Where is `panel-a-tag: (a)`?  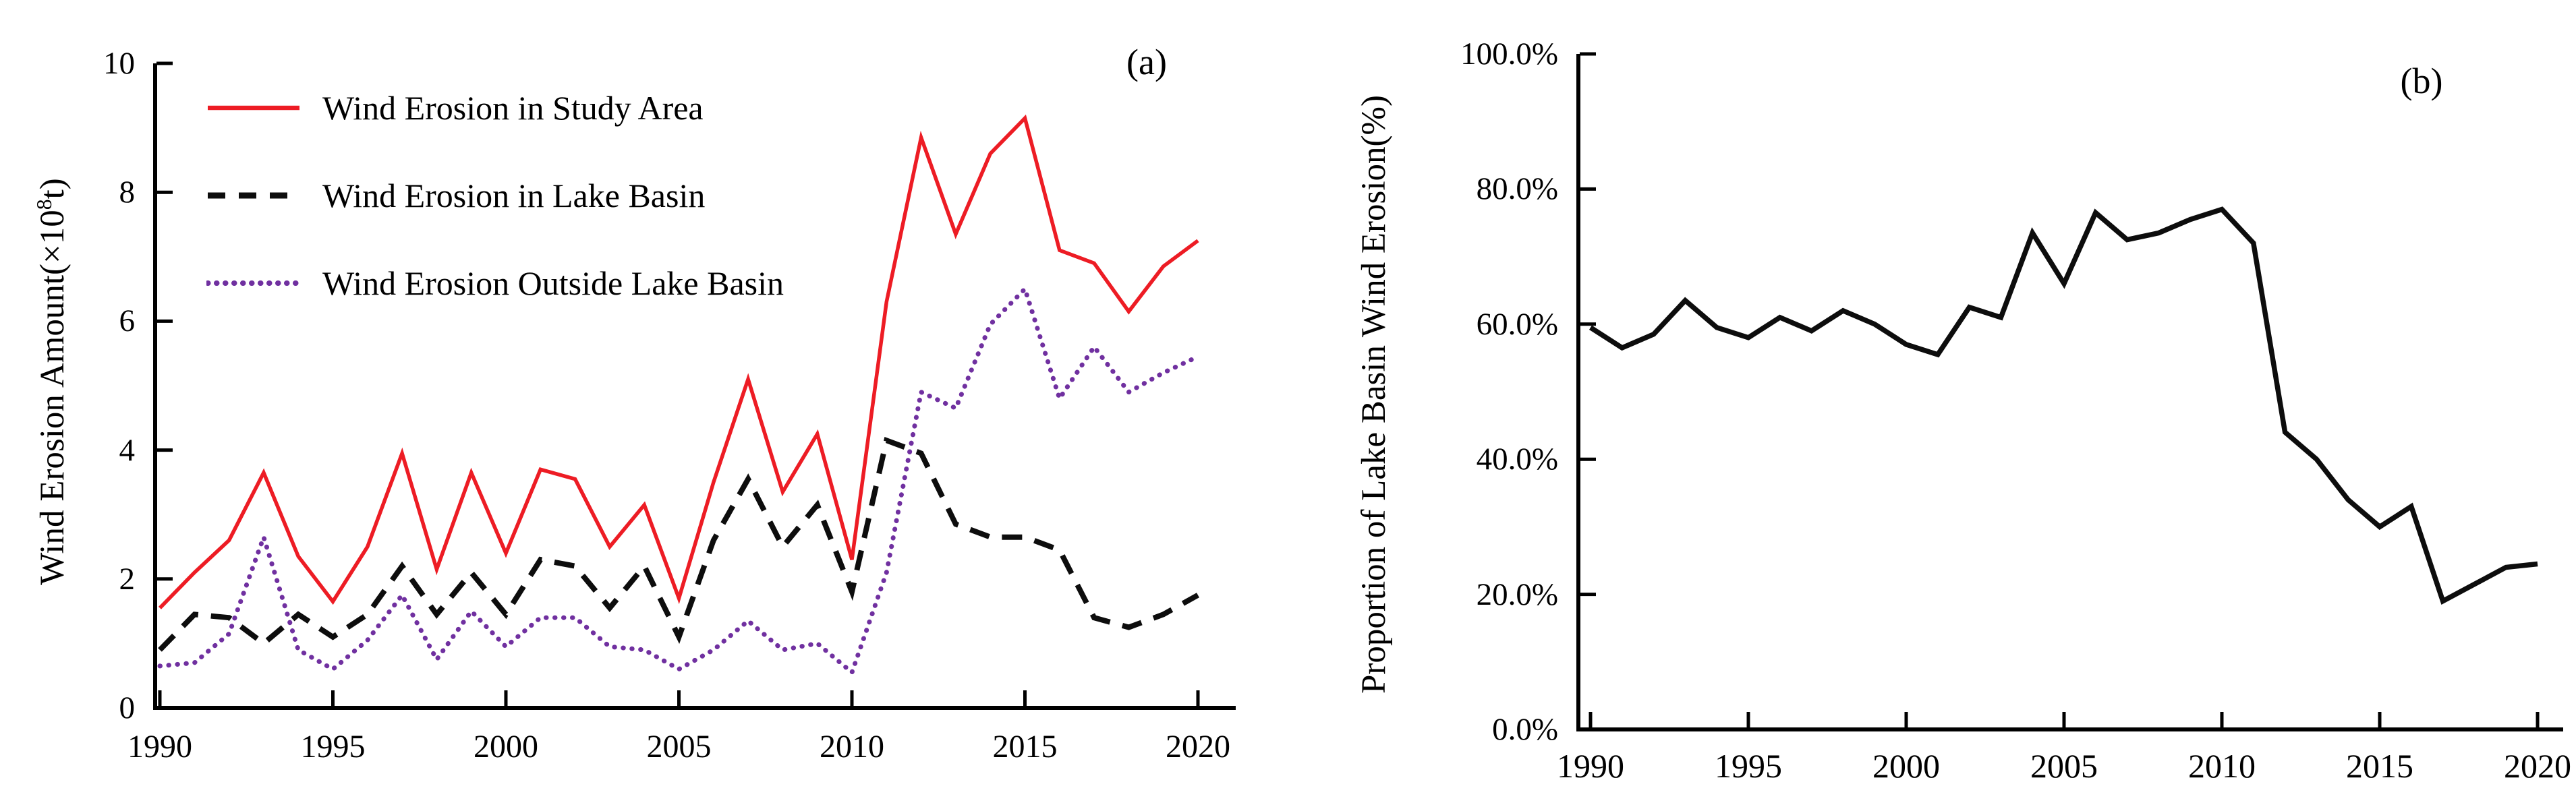
panel-a-tag: (a) is located at coordinates (1146, 62).